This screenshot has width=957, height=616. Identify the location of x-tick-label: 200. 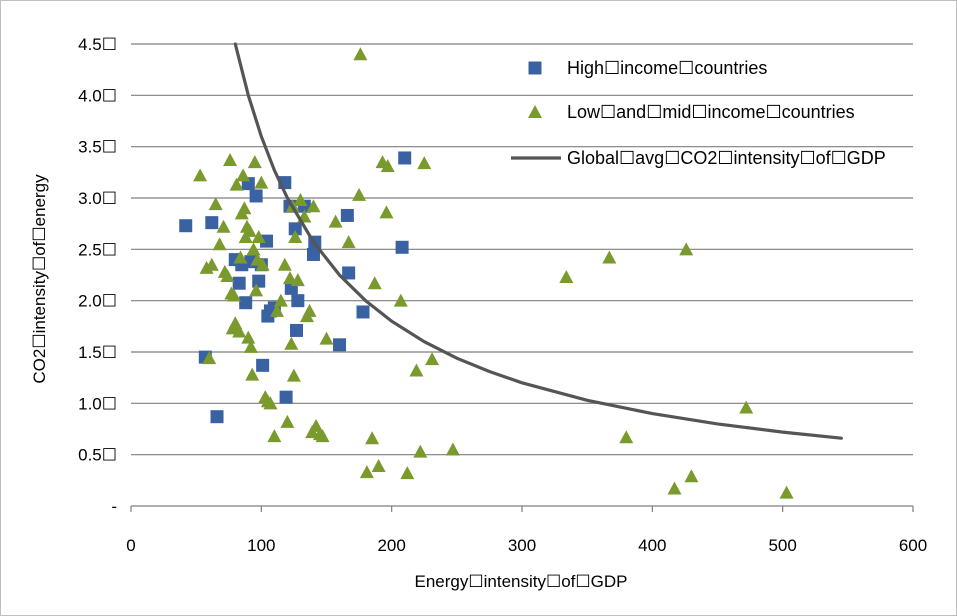
(391, 545).